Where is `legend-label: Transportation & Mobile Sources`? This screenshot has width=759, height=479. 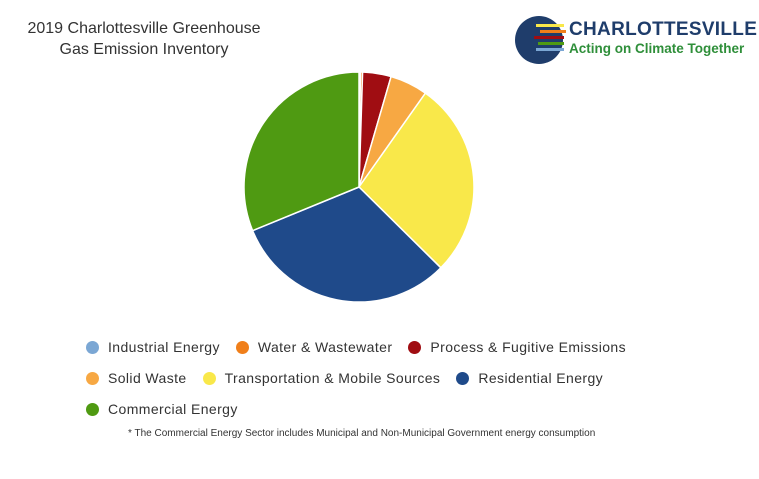 legend-label: Transportation & Mobile Sources is located at coordinates (332, 378).